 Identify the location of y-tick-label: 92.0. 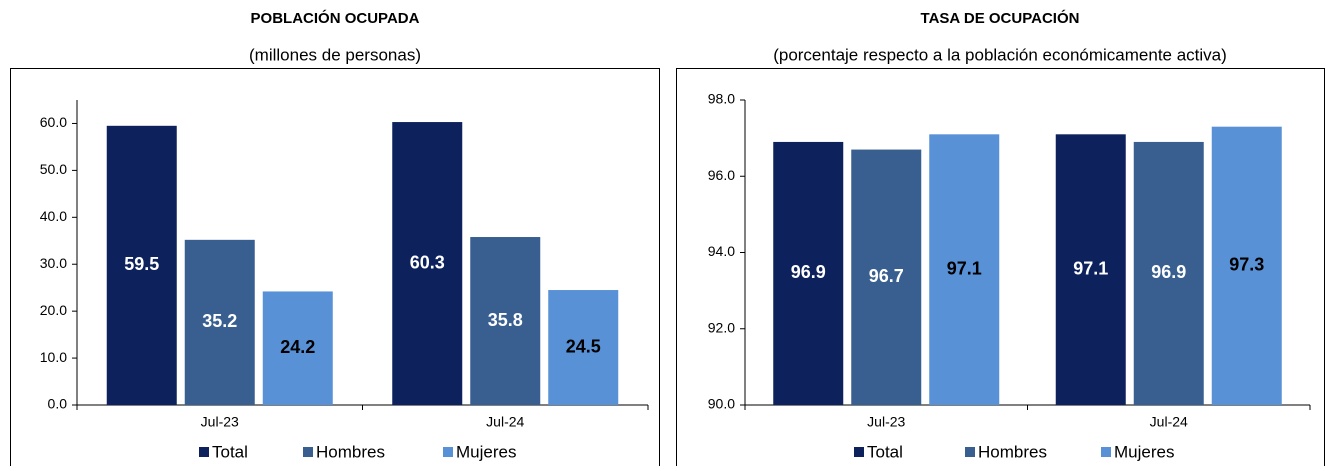
(721, 327).